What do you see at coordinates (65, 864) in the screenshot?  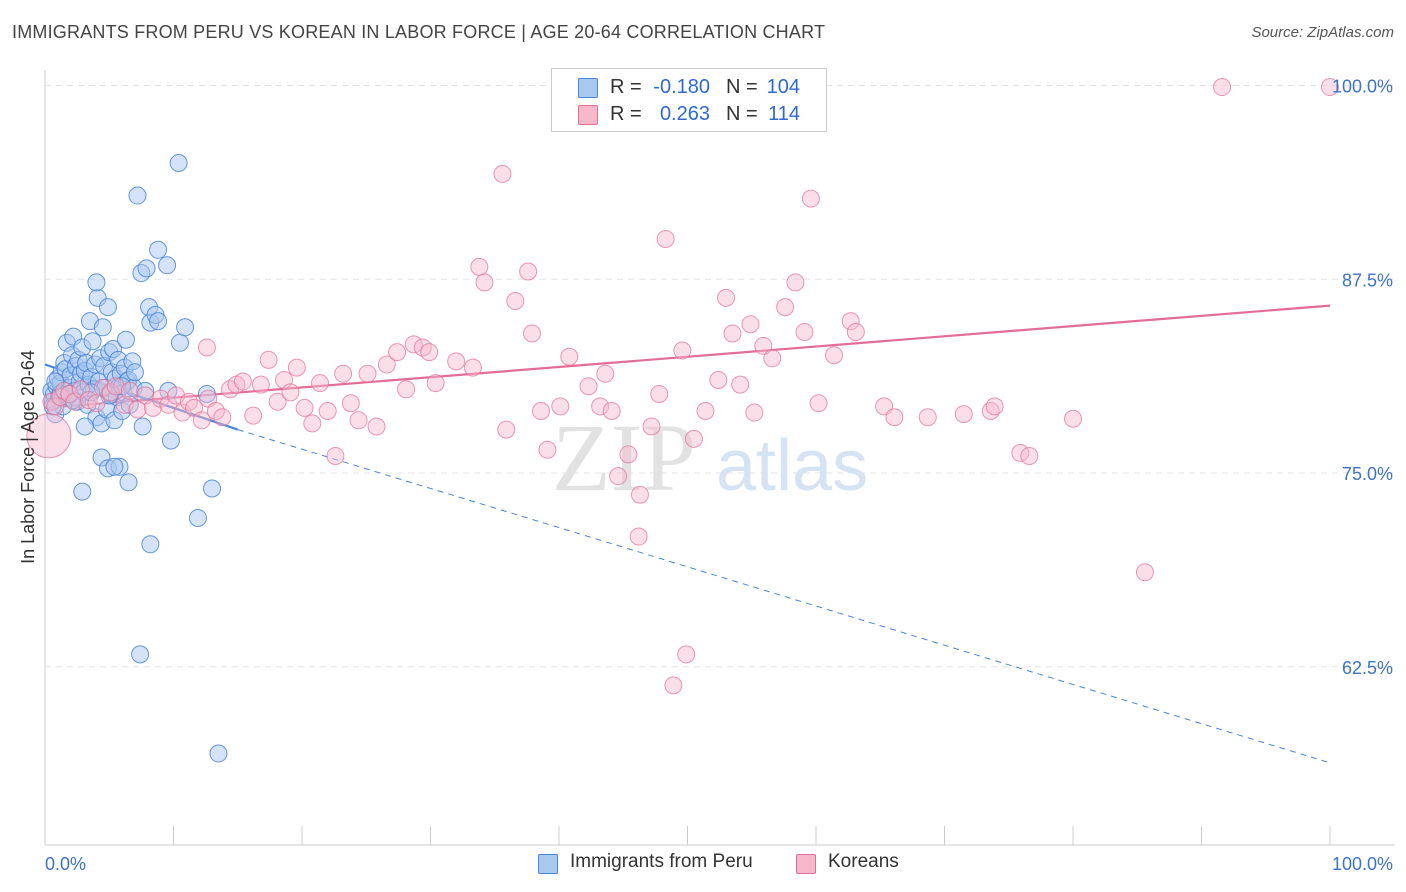 I see `x-tick-label-start: 0.0%` at bounding box center [65, 864].